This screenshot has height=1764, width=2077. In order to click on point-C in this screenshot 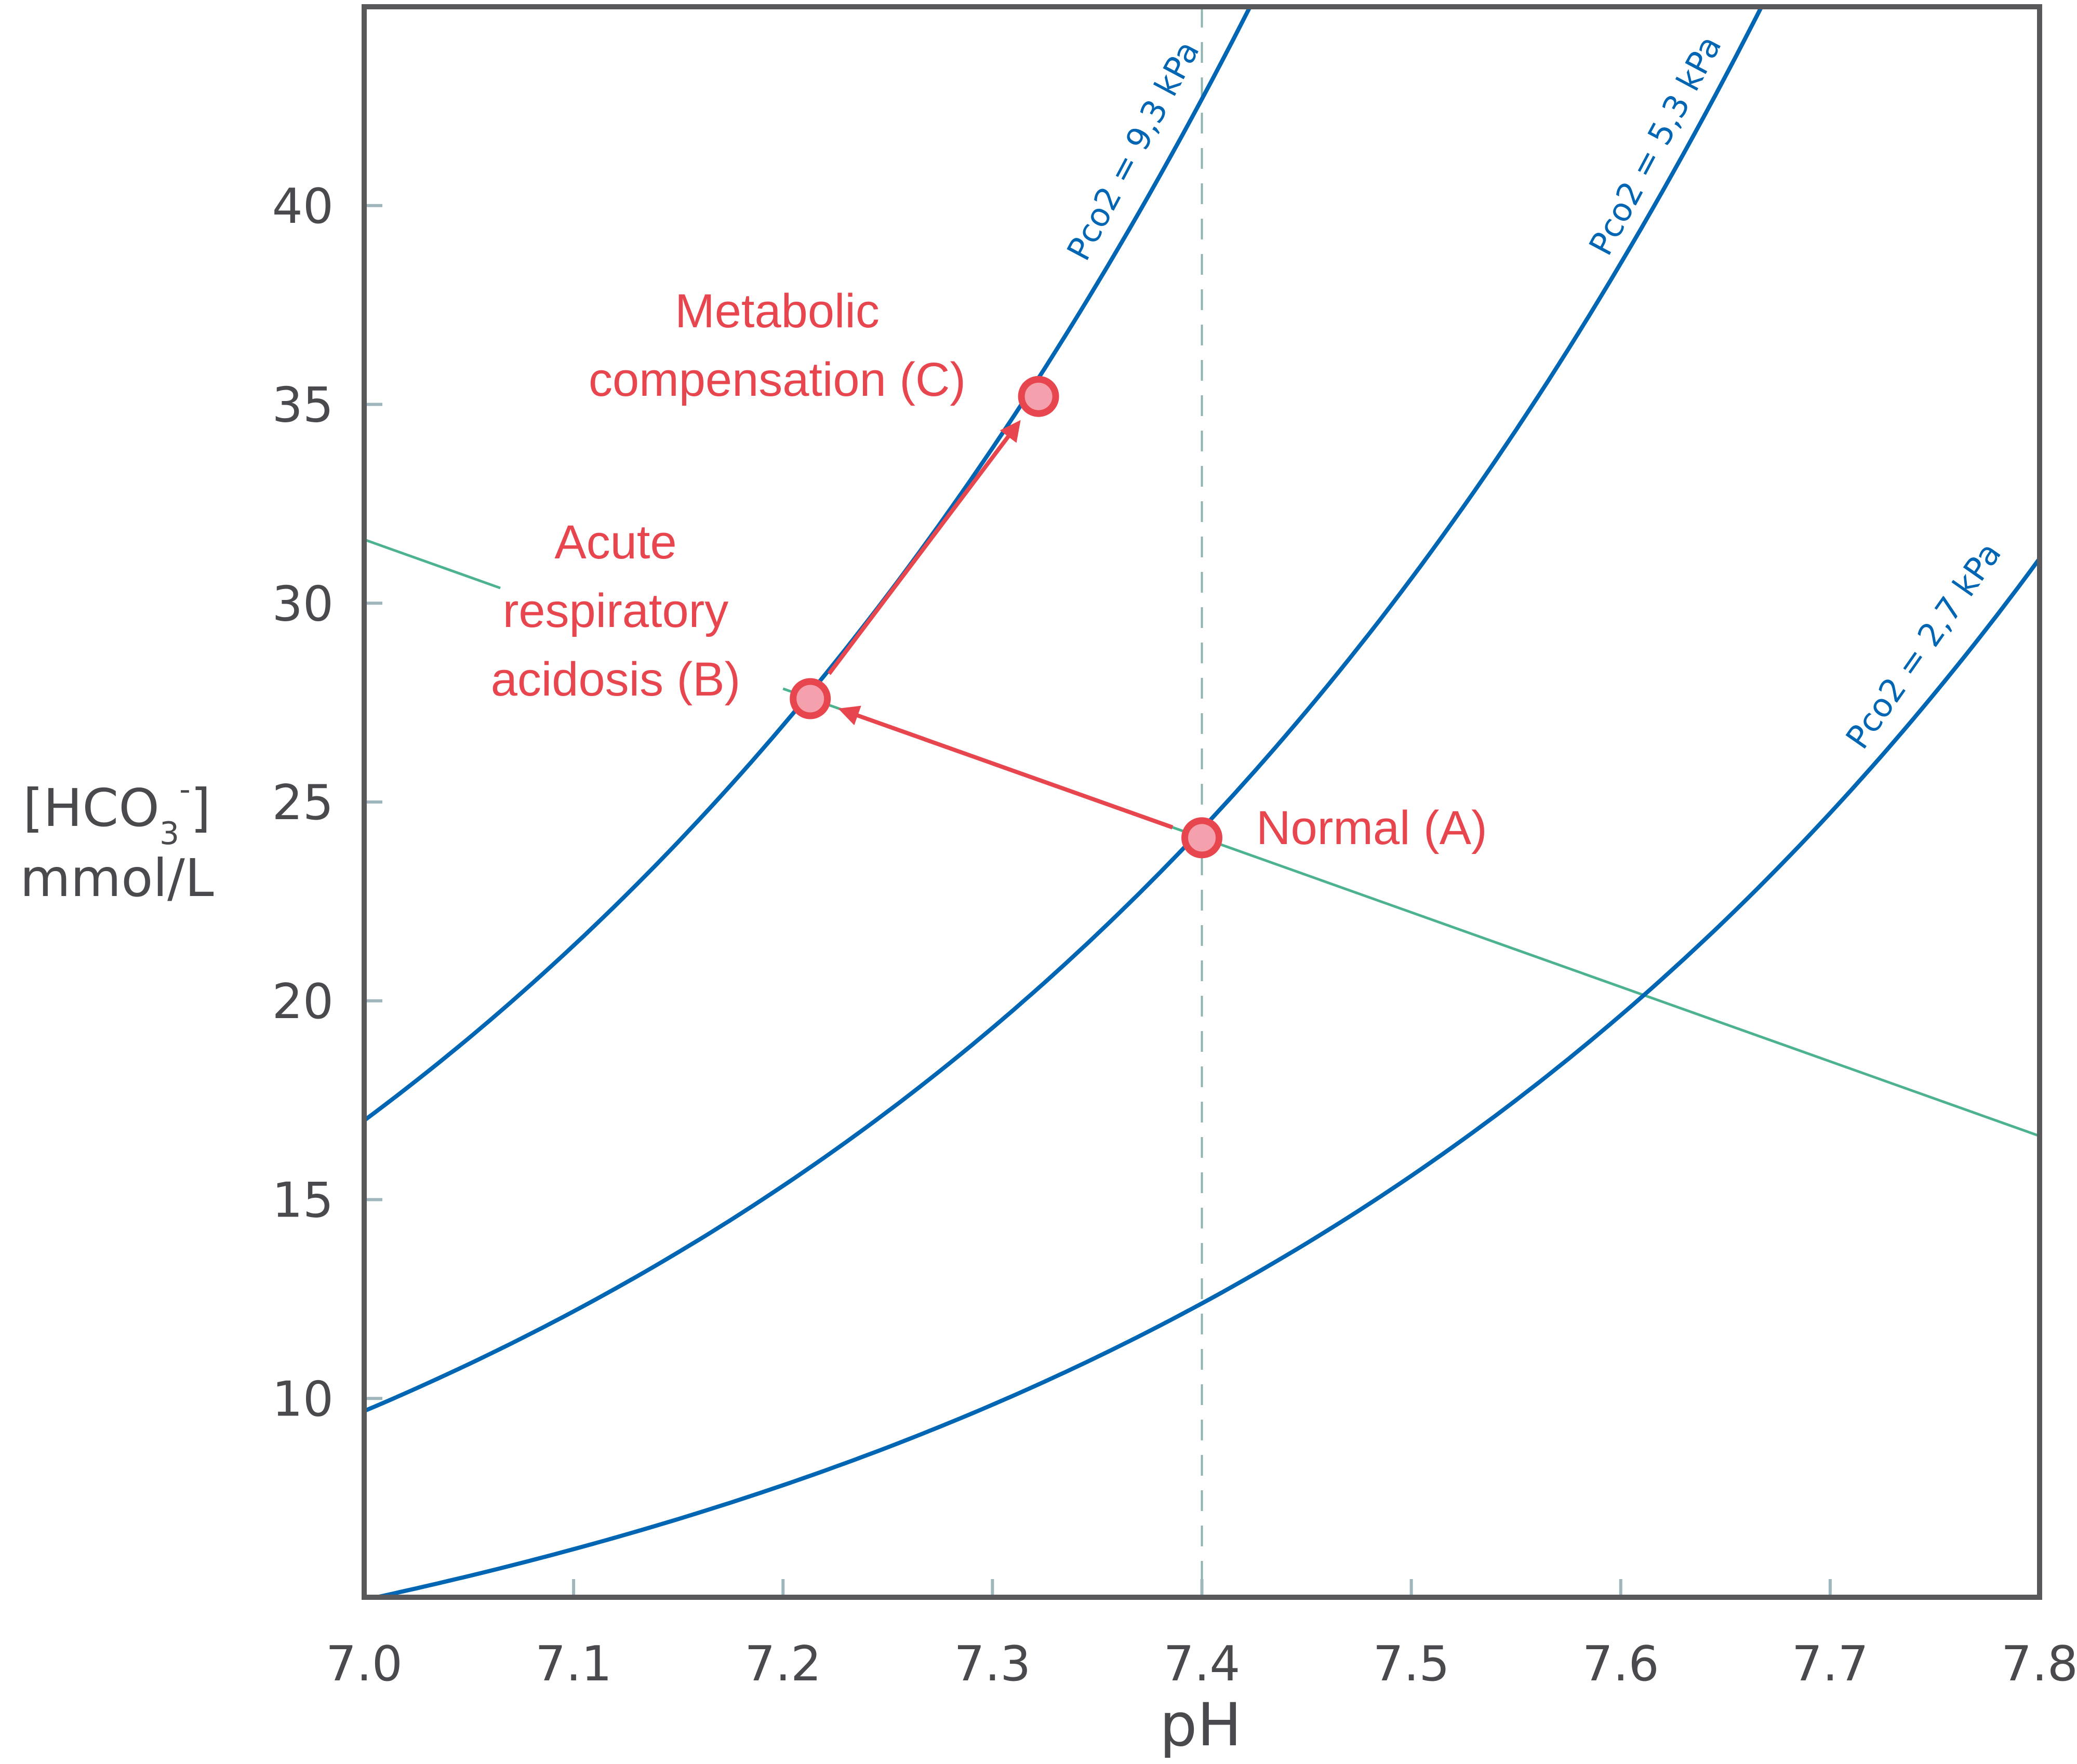, I will do `click(1038, 396)`.